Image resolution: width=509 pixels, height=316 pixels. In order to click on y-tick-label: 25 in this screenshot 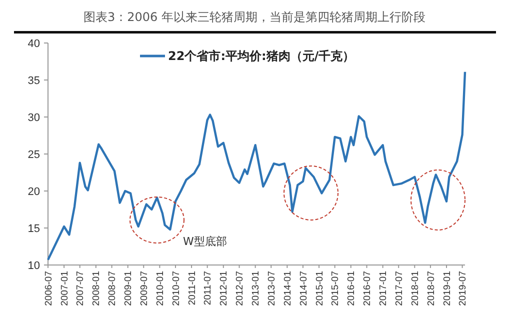, I will do `click(34, 154)`.